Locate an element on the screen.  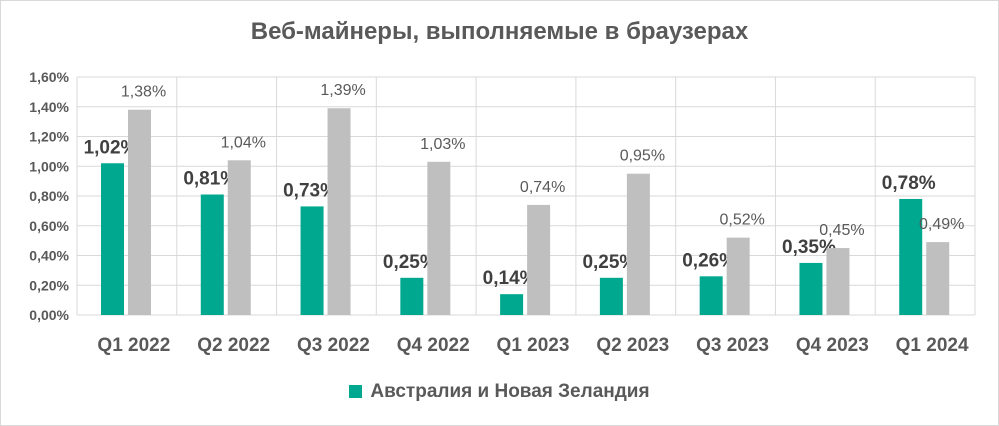
data-label-series-2: 0,95% is located at coordinates (642, 156).